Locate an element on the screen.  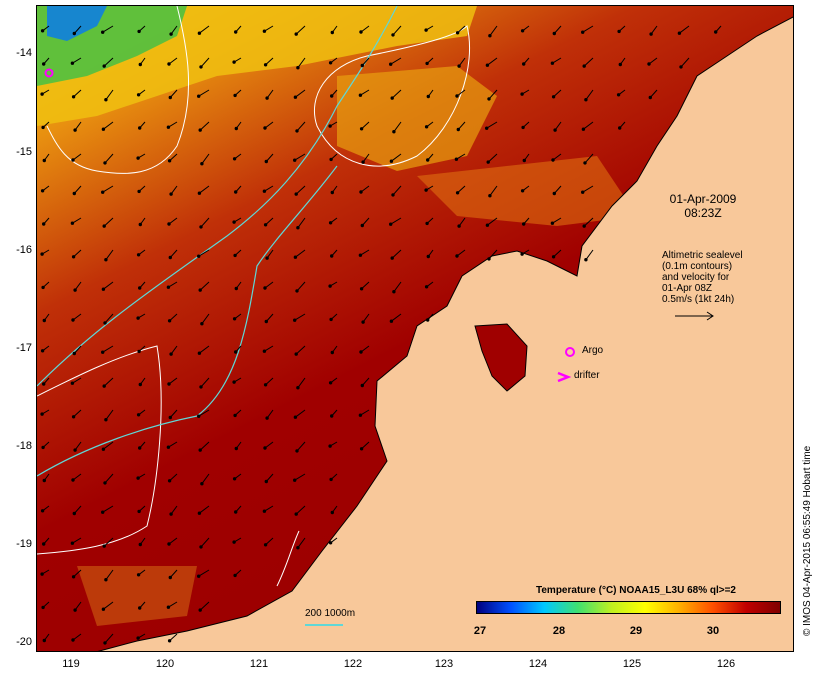
colorbar-tick: 27 is located at coordinates (480, 631).